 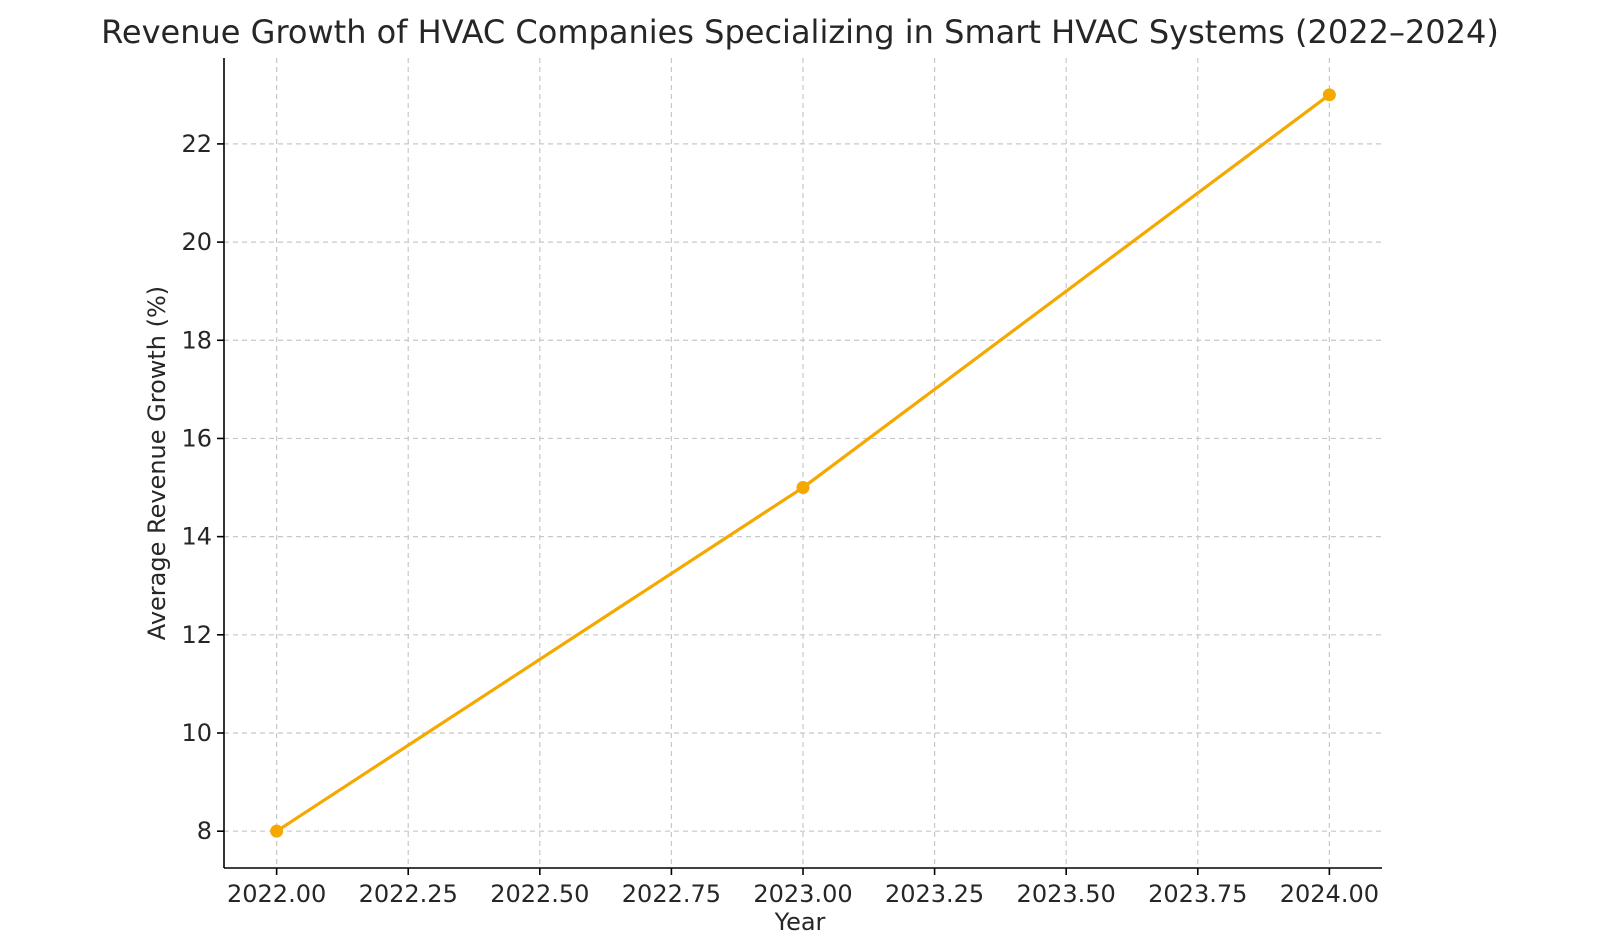 What do you see at coordinates (1197, 894) in the screenshot?
I see `x-tick-label: 2023.75` at bounding box center [1197, 894].